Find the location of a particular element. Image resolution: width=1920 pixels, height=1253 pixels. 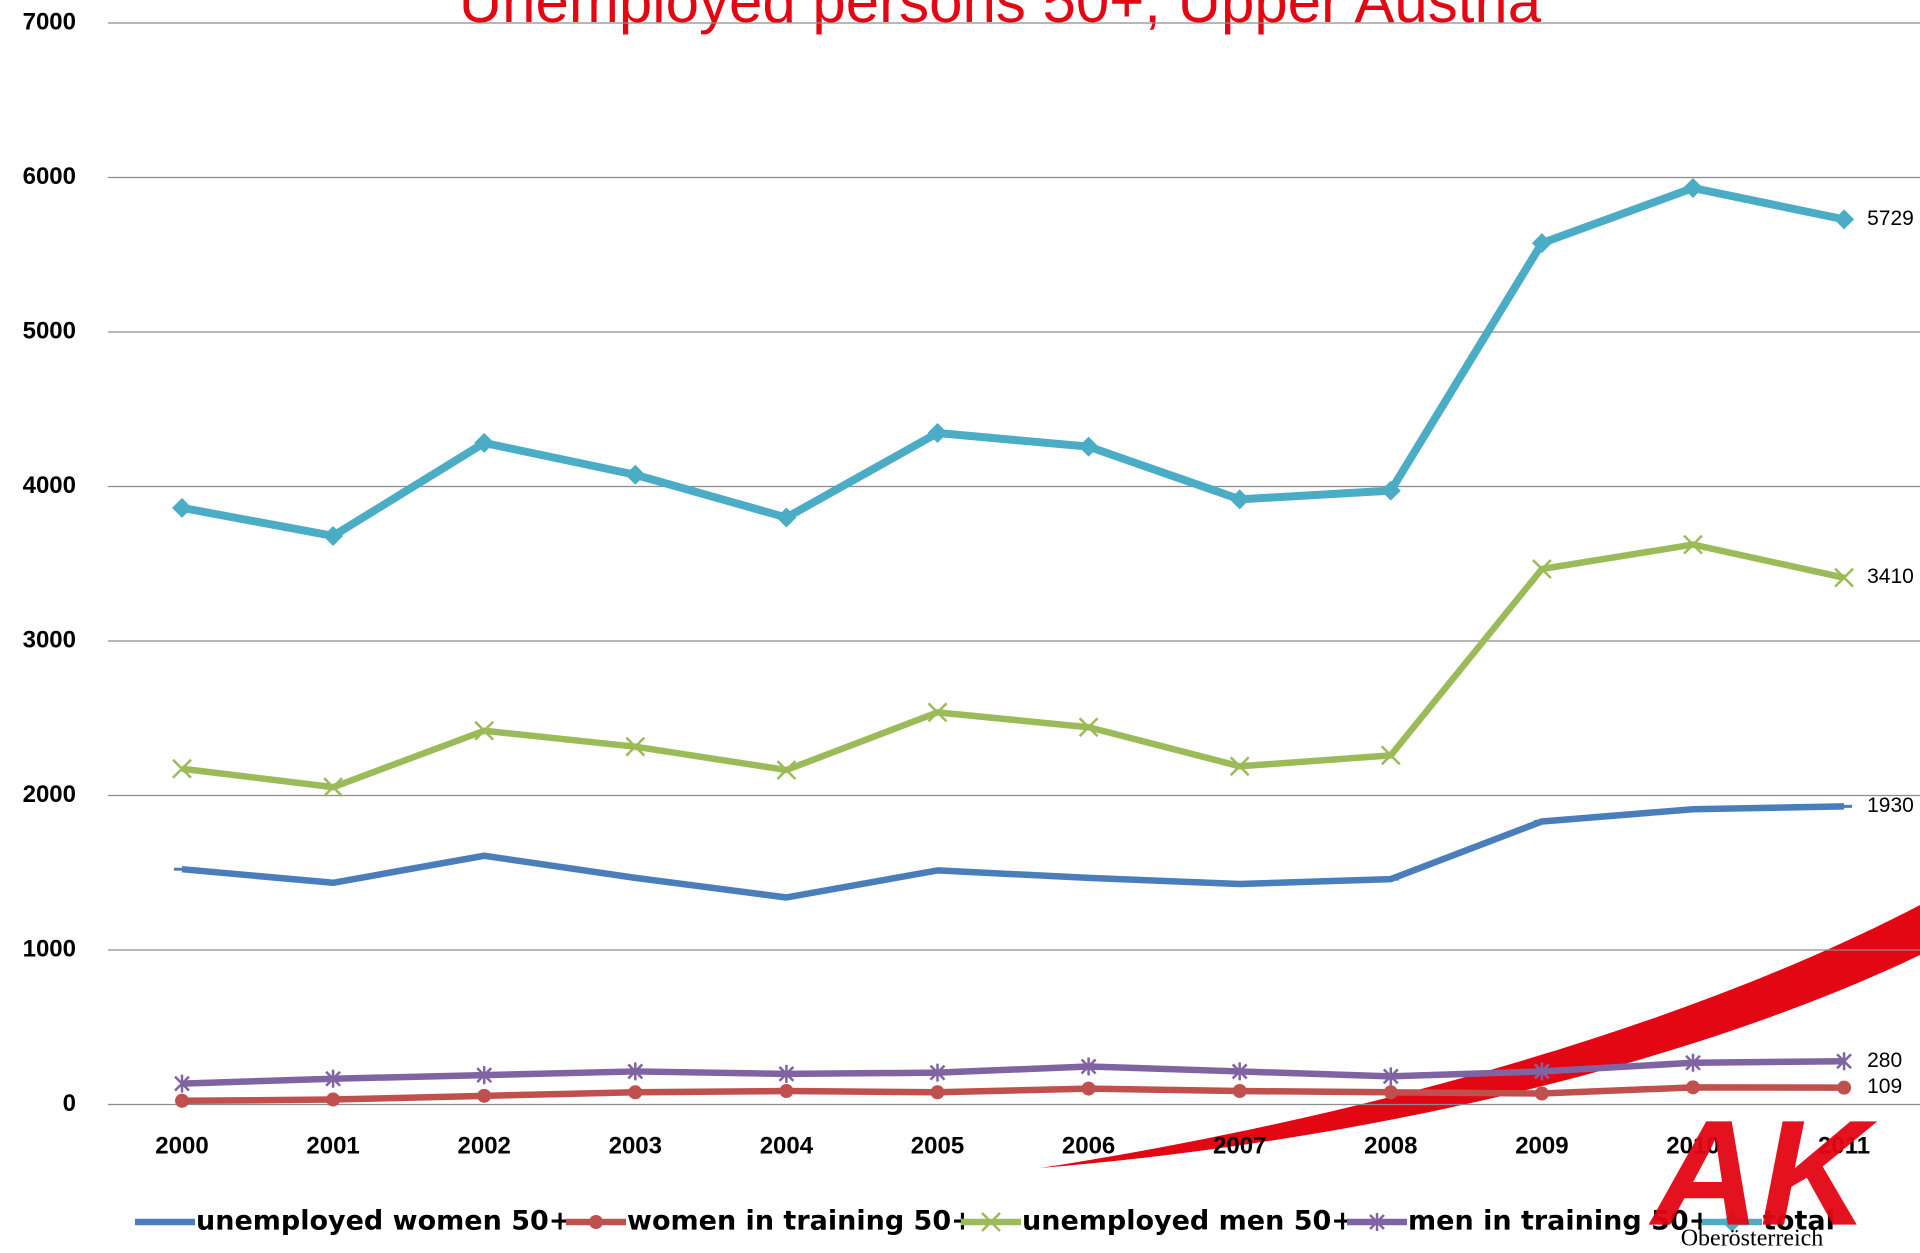

data-label: 280 is located at coordinates (1884, 1060).